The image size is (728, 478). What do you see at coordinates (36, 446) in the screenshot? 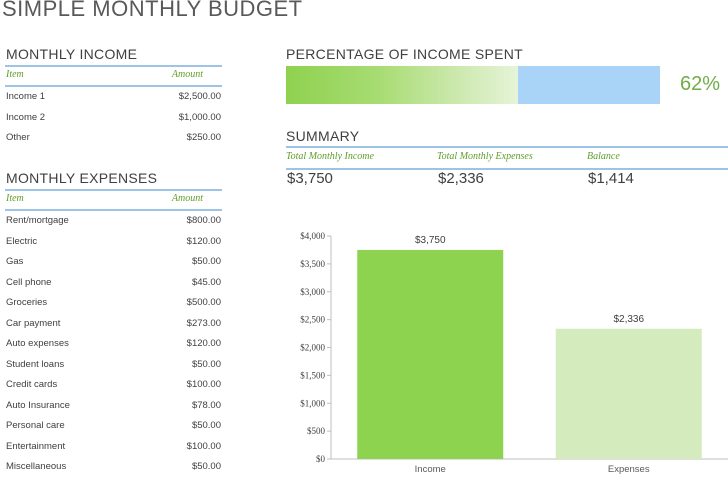
I see `expense-item: Entertainment` at bounding box center [36, 446].